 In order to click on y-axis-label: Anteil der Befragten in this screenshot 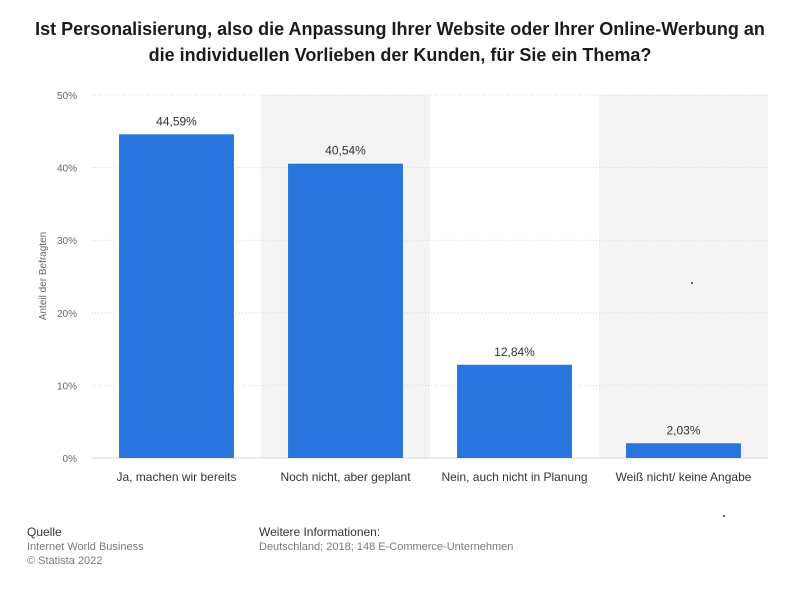, I will do `click(43, 276)`.